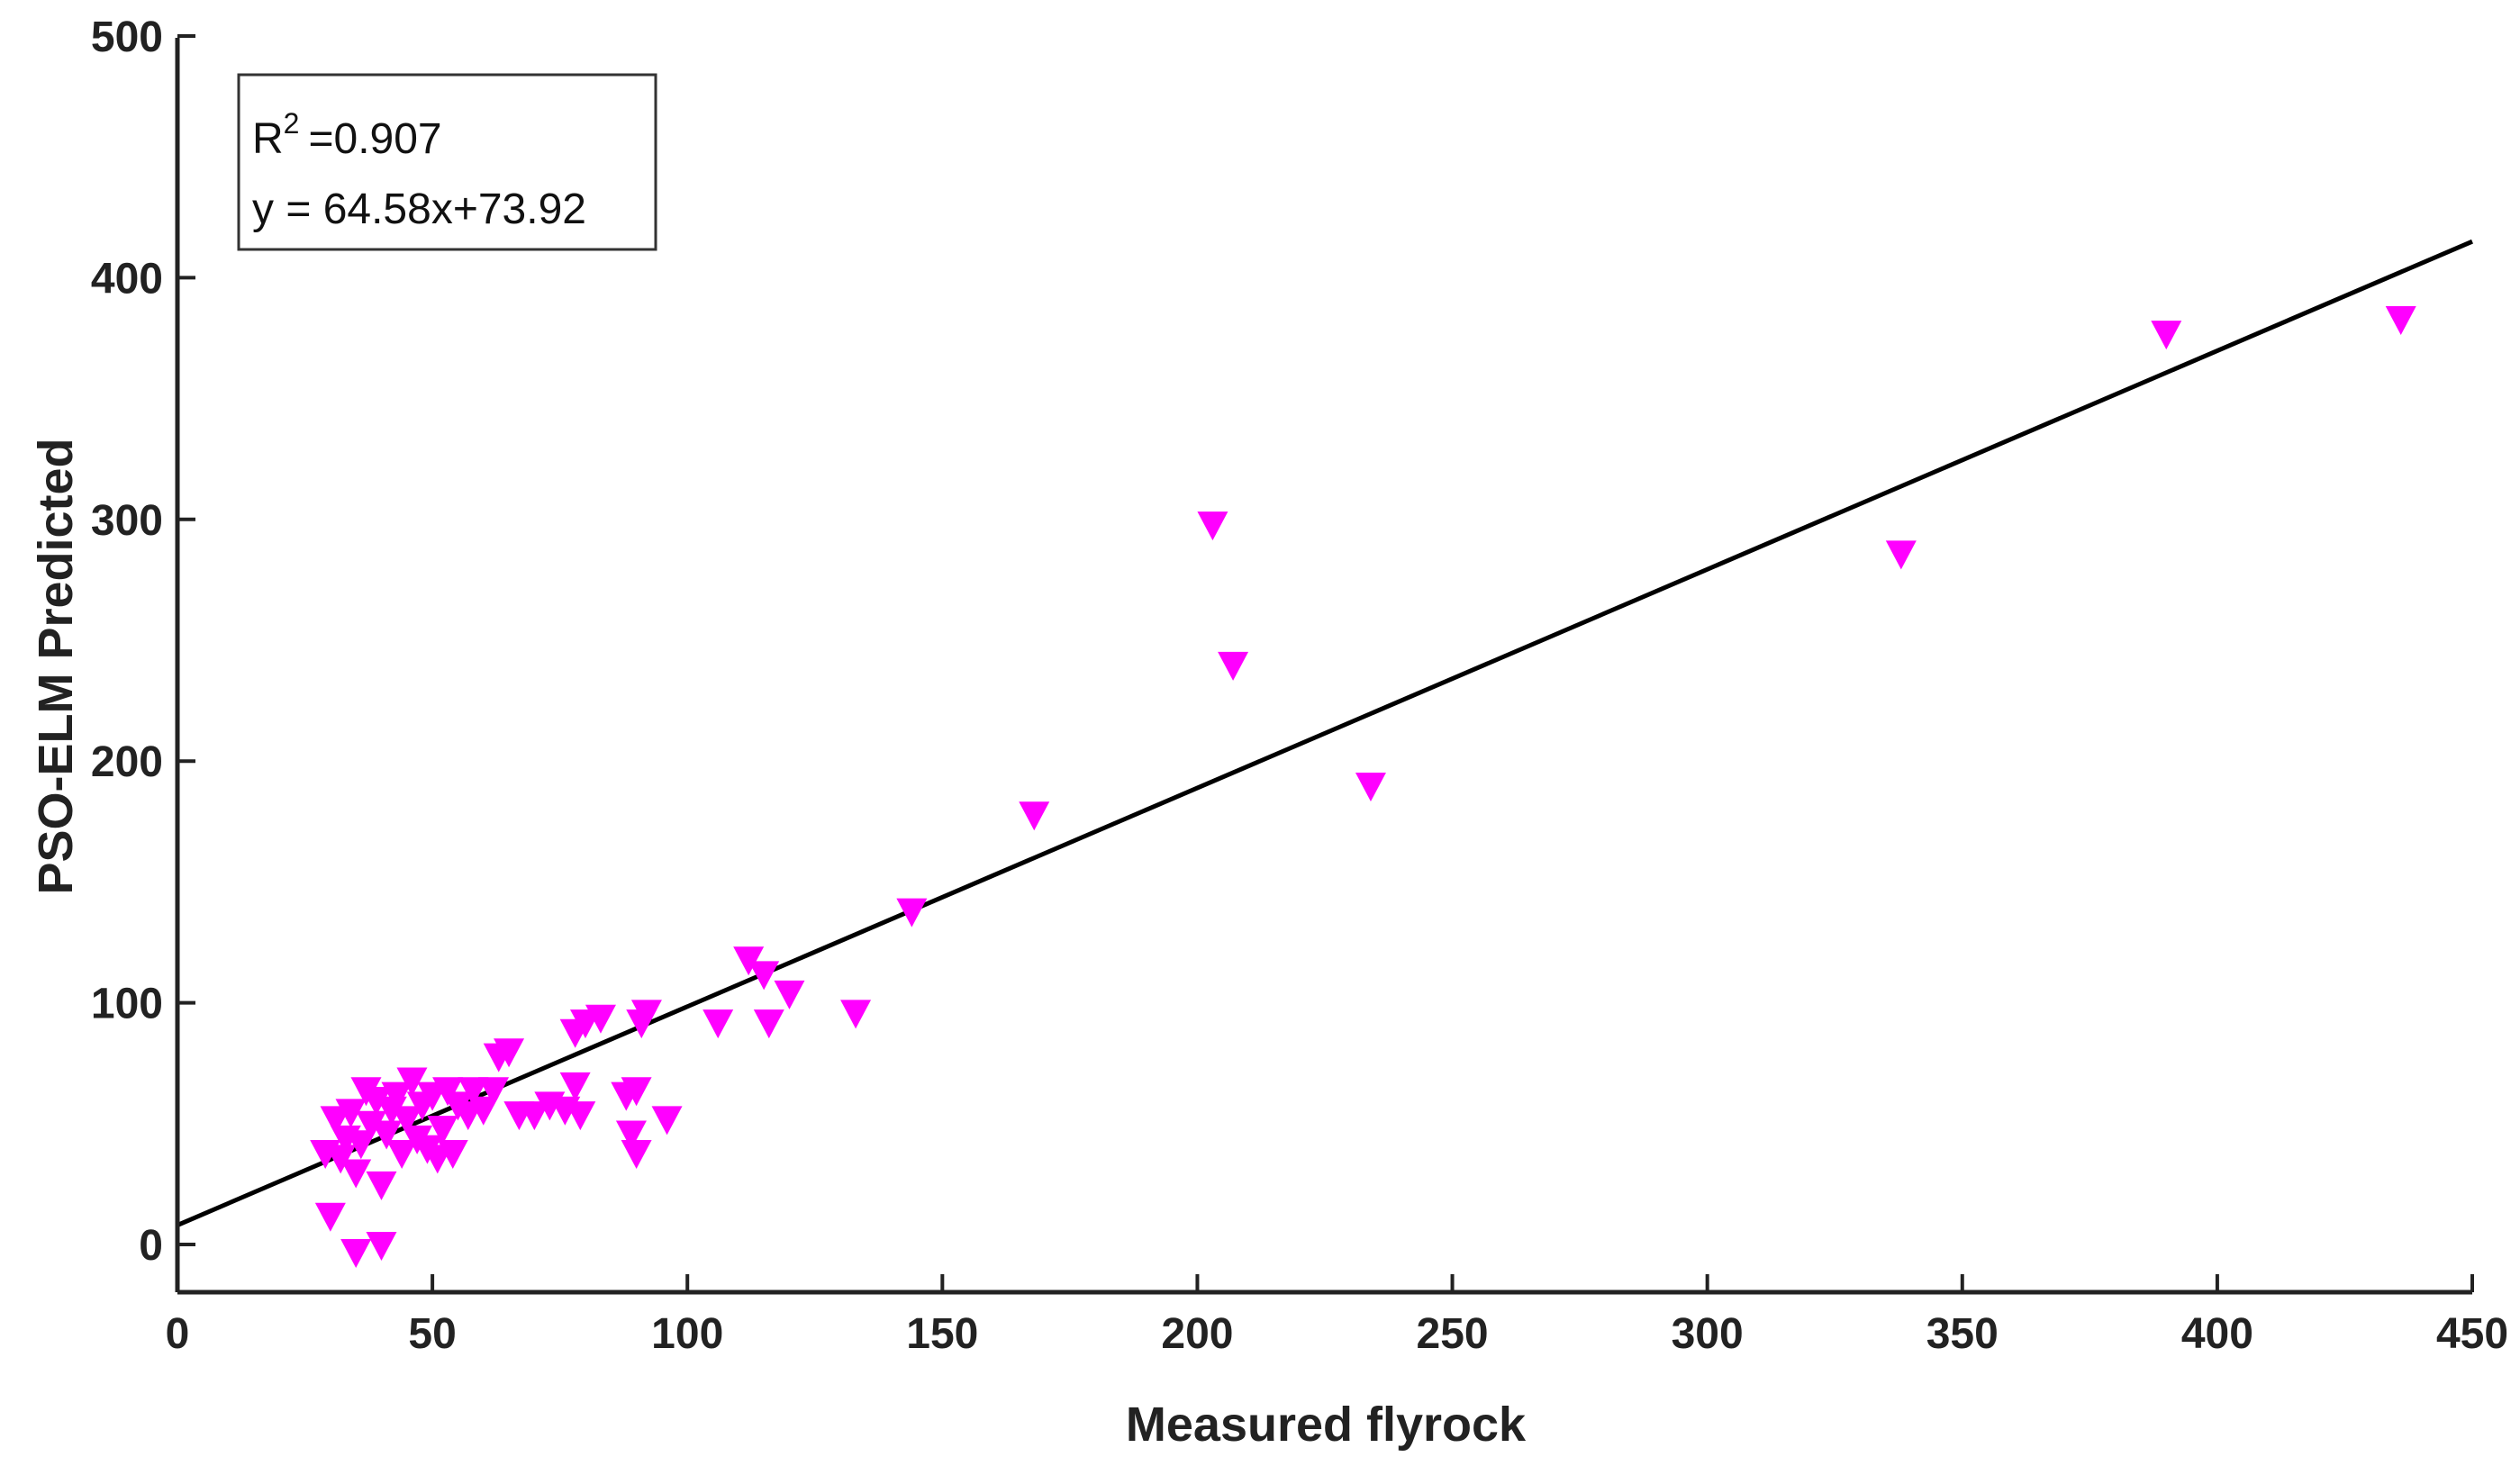 This screenshot has width=2520, height=1466. Describe the element at coordinates (1708, 1334) in the screenshot. I see `x-tick-label: 300` at that location.